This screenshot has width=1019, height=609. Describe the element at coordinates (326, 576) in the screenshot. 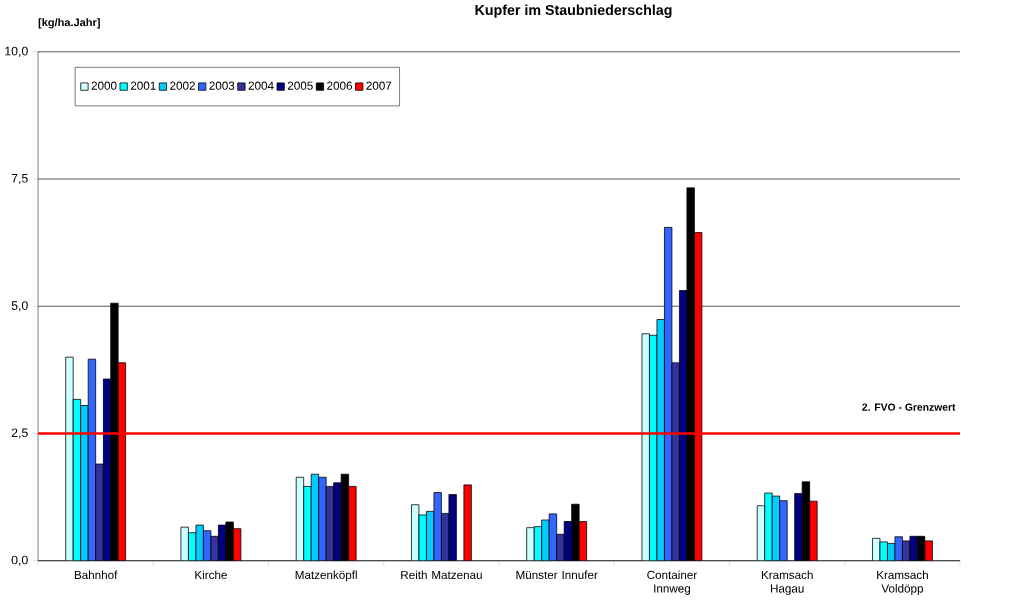

I see `x-tick-label: Matzenköpfl` at that location.